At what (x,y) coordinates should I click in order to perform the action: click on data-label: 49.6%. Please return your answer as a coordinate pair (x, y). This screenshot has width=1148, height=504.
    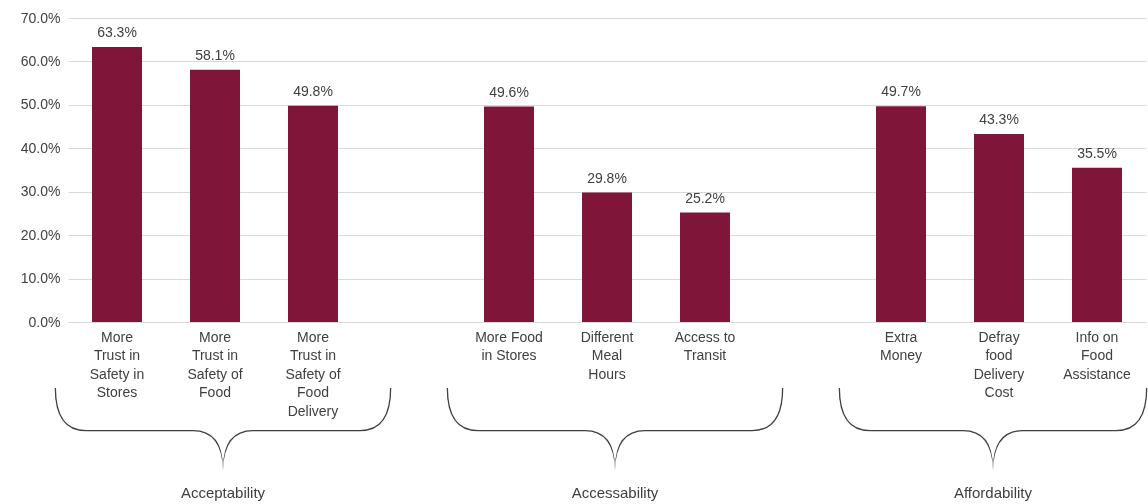
    Looking at the image, I should click on (509, 91).